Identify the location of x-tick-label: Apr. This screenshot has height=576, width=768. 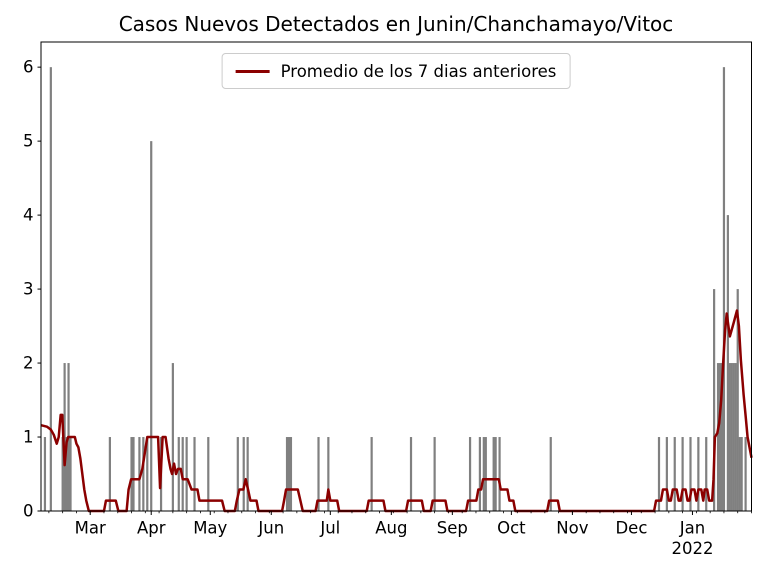
(151, 528).